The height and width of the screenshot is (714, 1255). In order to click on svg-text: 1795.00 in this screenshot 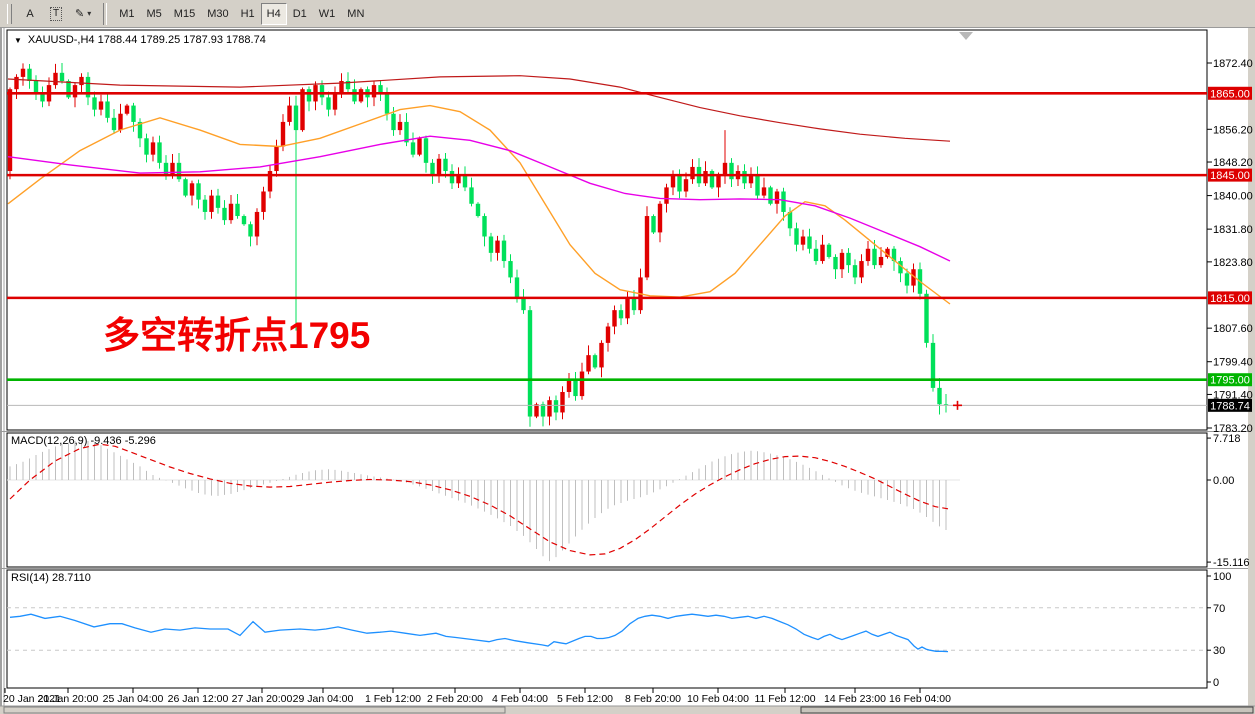, I will do `click(1230, 381)`.